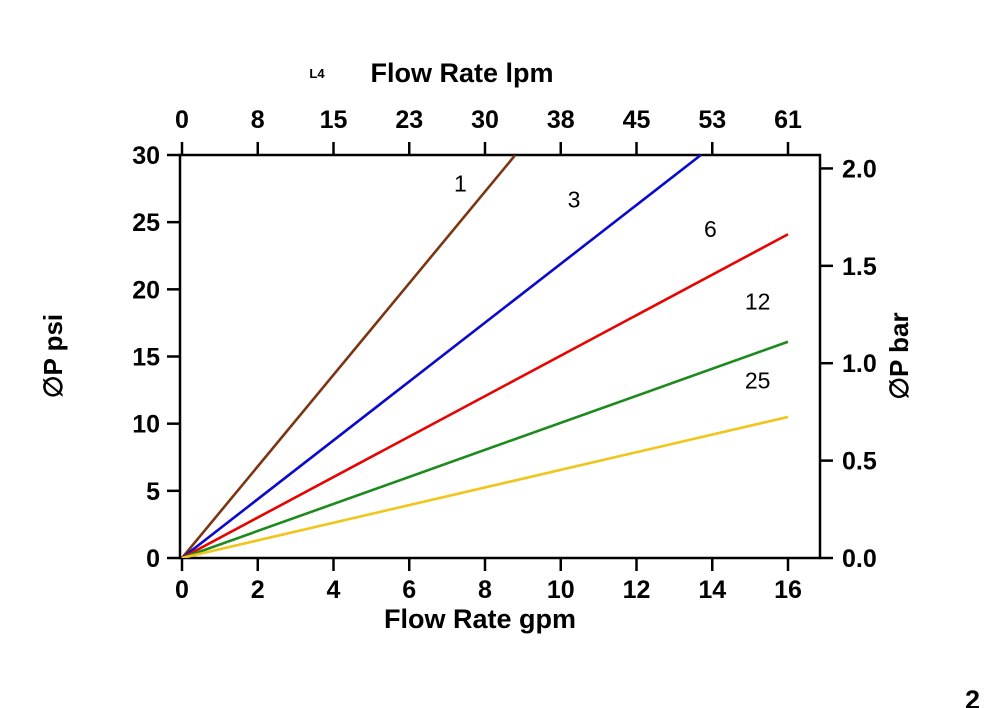 The image size is (996, 708). Describe the element at coordinates (758, 301) in the screenshot. I see `series-label-12: 12` at that location.